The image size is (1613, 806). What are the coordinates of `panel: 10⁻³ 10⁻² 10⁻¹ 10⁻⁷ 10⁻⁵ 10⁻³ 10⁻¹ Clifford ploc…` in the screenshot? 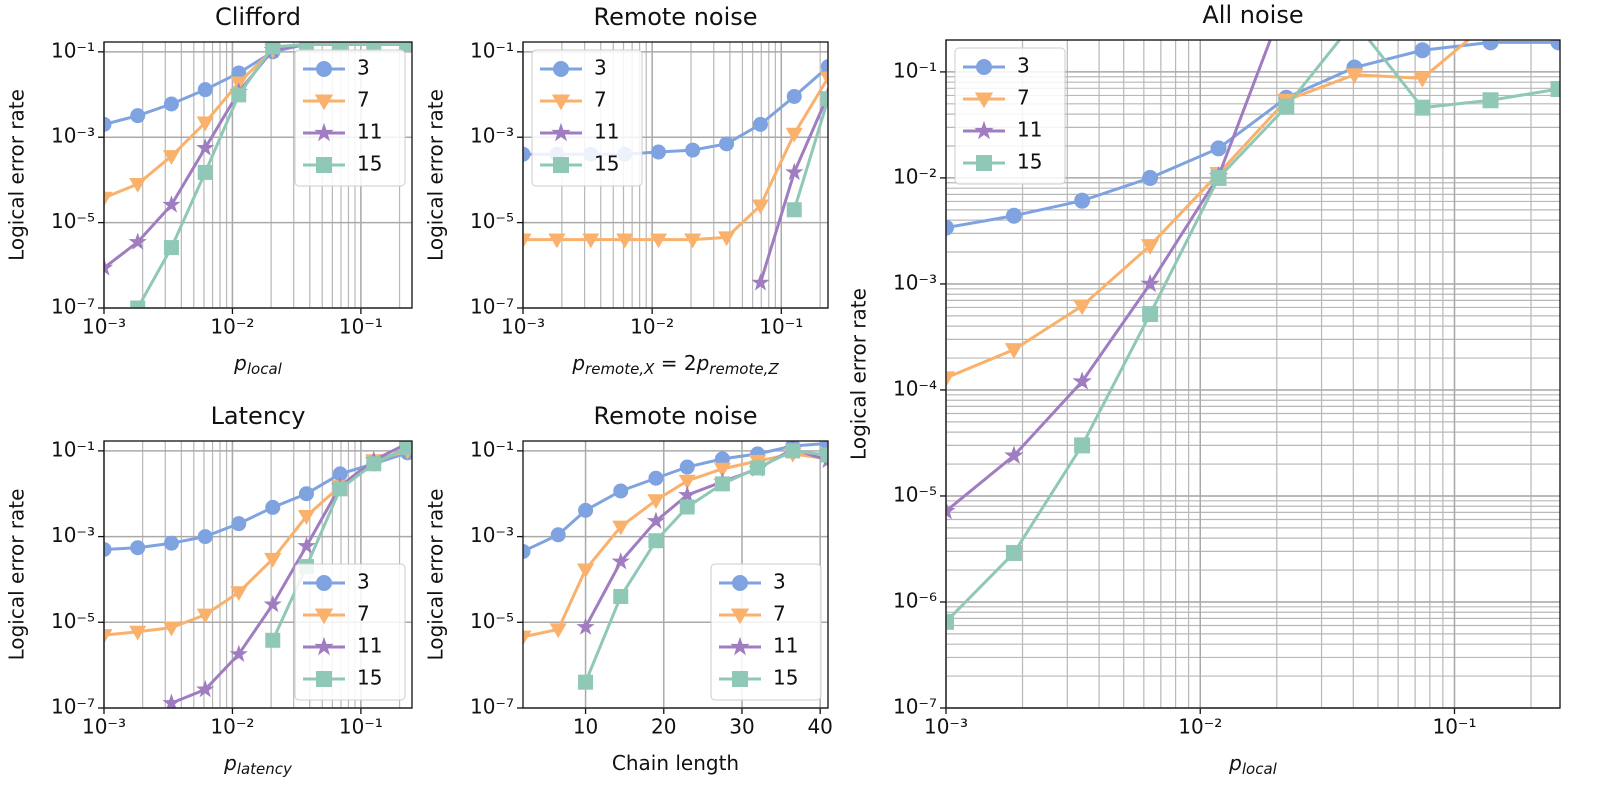 It's located at (209, 190).